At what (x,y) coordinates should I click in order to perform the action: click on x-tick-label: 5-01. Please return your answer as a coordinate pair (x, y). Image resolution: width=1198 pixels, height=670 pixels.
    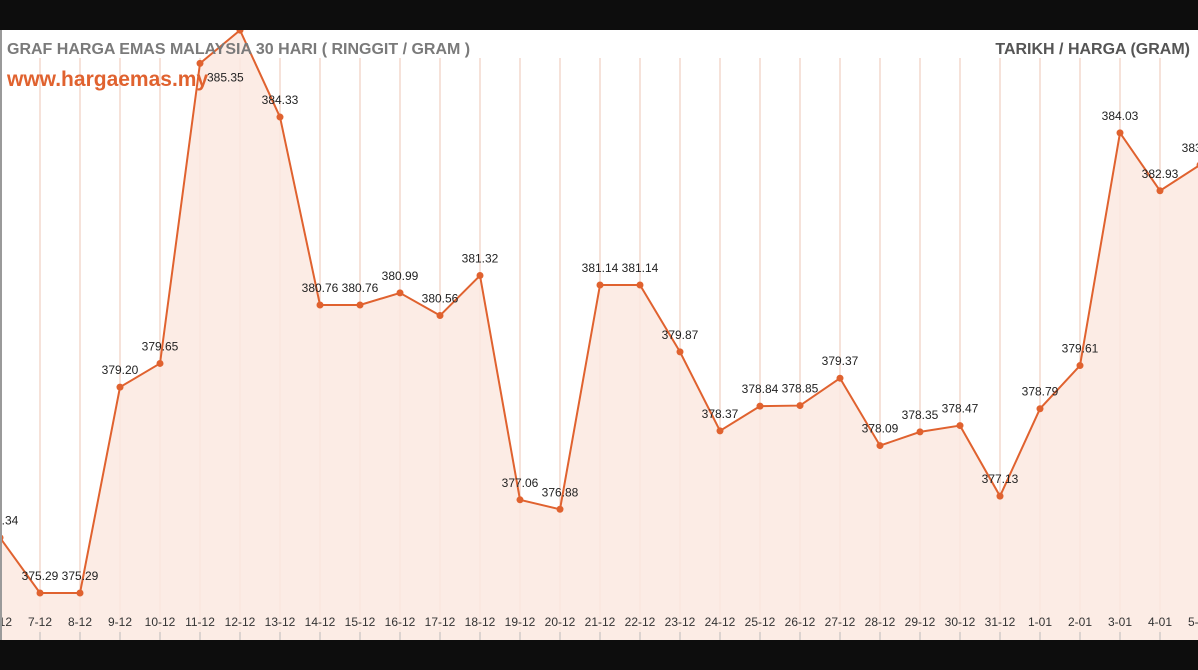
    Looking at the image, I should click on (1193, 622).